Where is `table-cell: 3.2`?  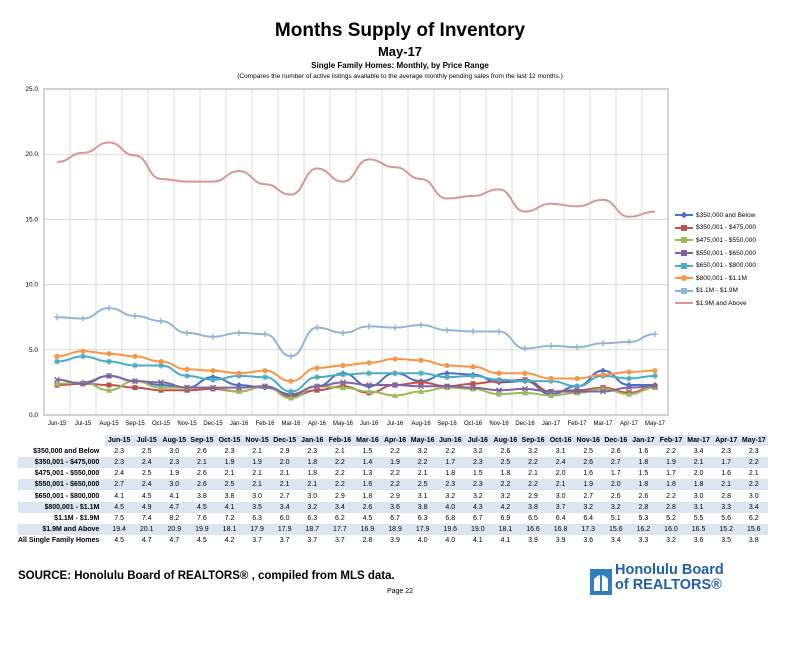
table-cell: 3.2 is located at coordinates (588, 507).